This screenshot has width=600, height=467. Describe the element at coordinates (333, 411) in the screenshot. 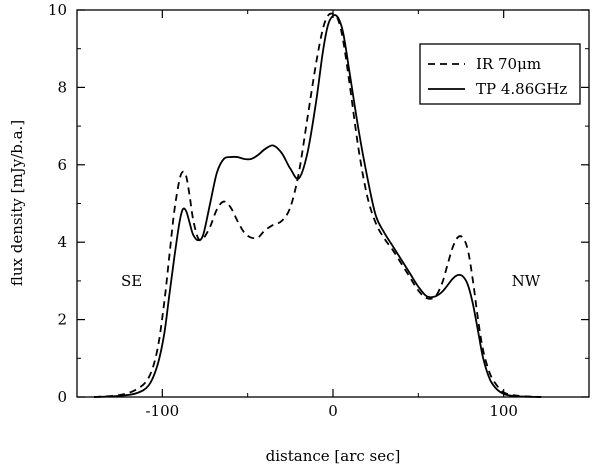

I see `x-tick-label: 0` at that location.